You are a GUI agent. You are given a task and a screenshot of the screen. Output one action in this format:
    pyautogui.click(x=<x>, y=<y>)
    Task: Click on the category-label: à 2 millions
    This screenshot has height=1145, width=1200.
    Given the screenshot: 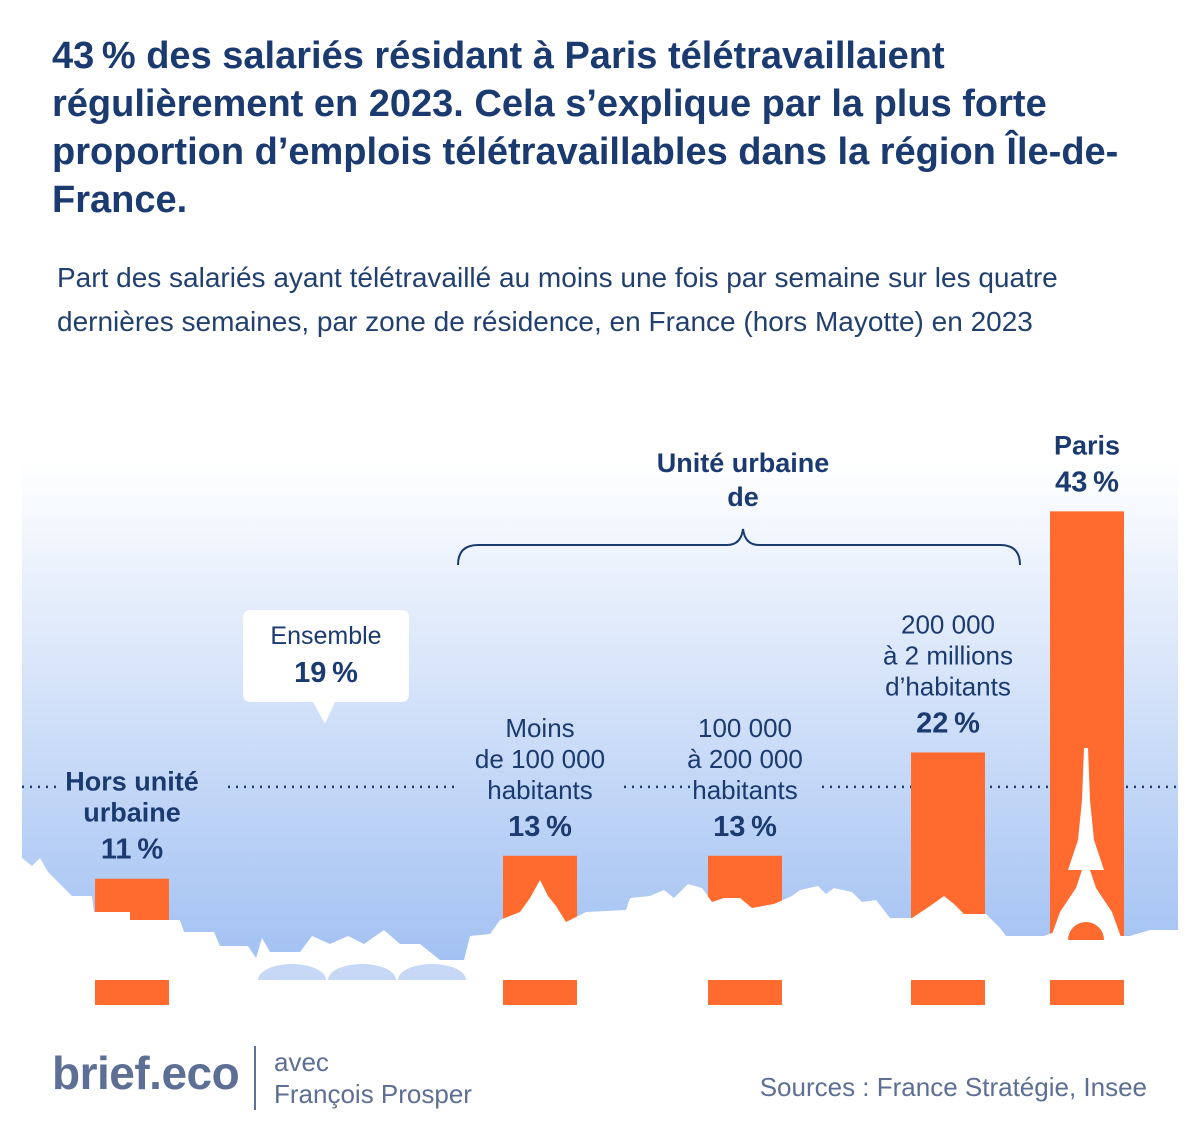 What is the action you would take?
    pyautogui.click(x=948, y=655)
    